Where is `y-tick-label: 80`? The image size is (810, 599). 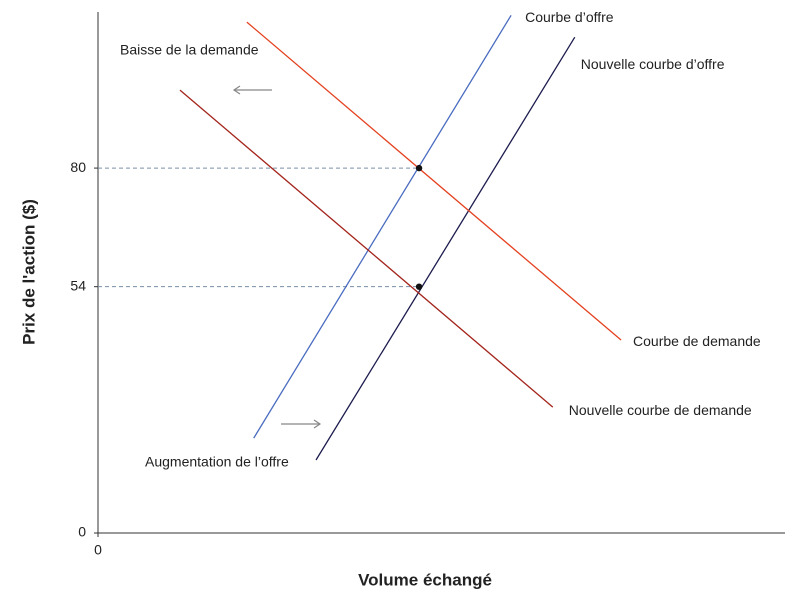
y-tick-label: 80 is located at coordinates (78, 167).